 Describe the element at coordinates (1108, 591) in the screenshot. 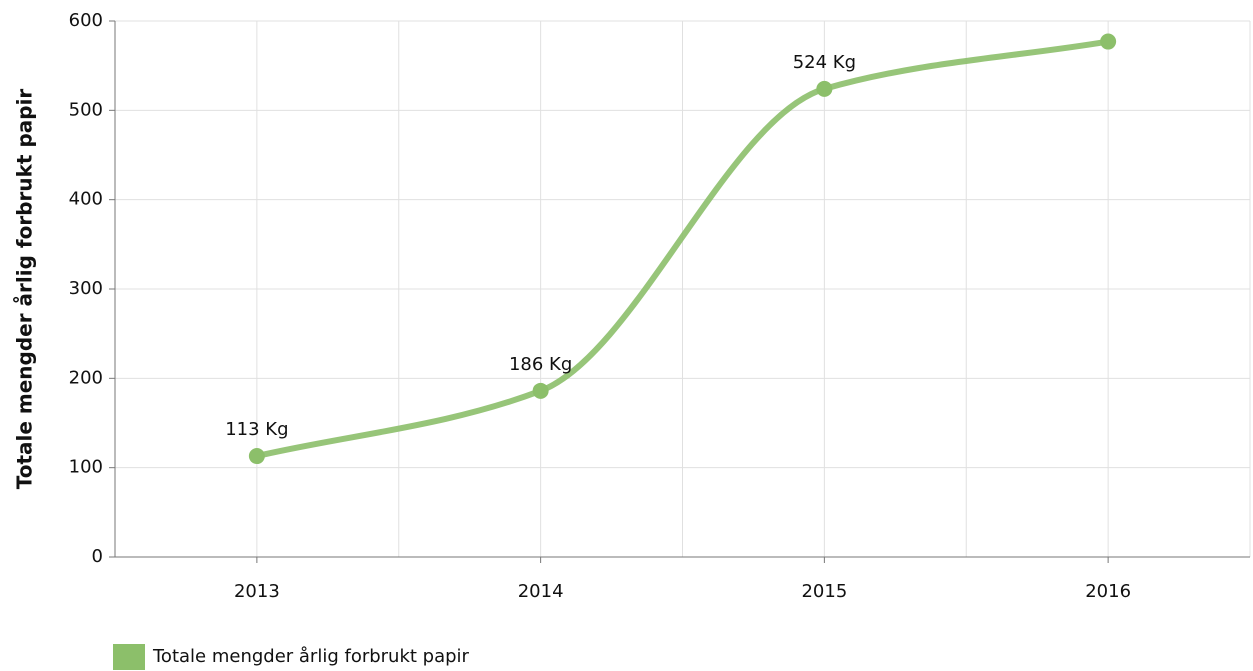

I see `x-tick-label: 2016` at that location.